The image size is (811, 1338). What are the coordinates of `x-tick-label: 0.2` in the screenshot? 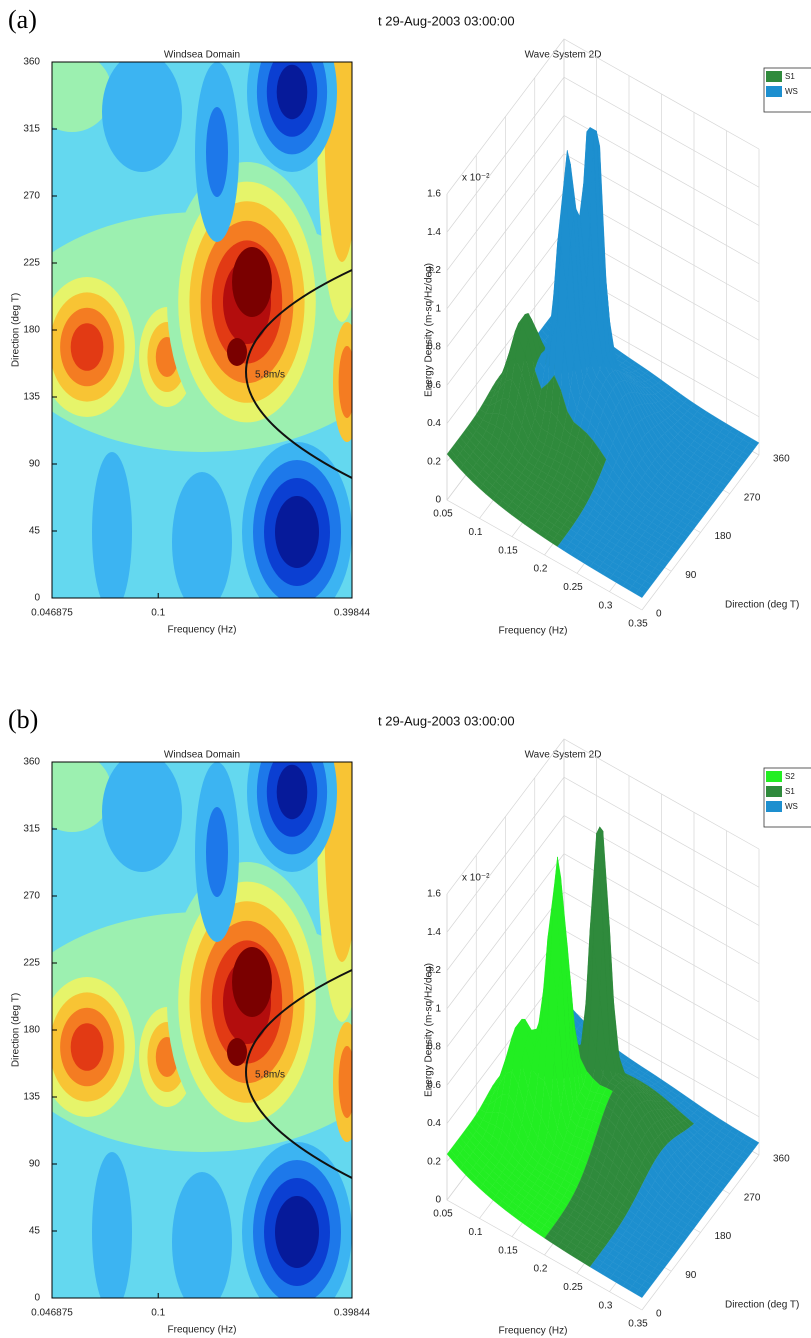 It's located at (541, 1269).